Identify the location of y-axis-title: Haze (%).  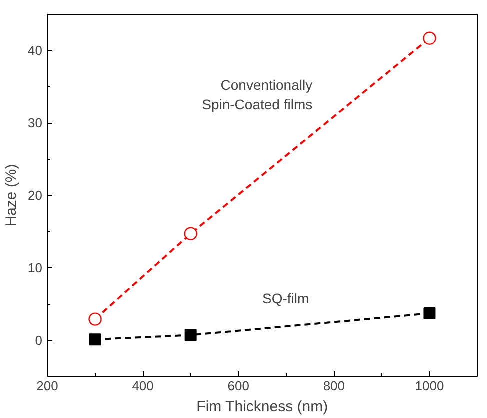
(11, 195).